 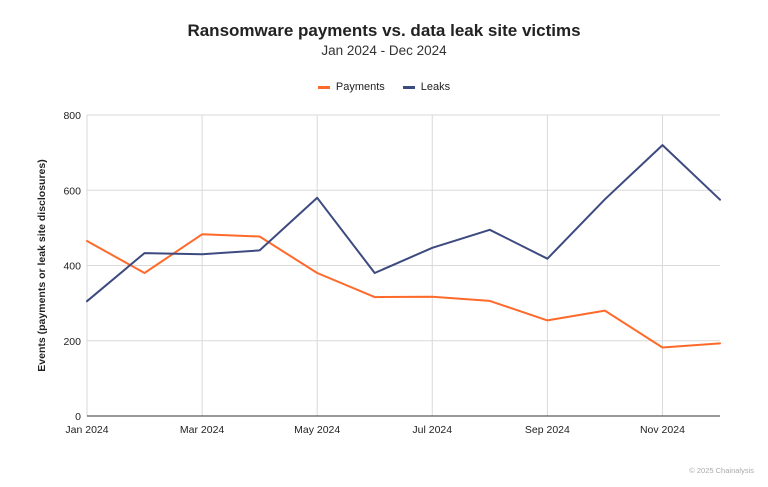 I want to click on legend-item-leaks: Leaks, so click(x=426, y=87).